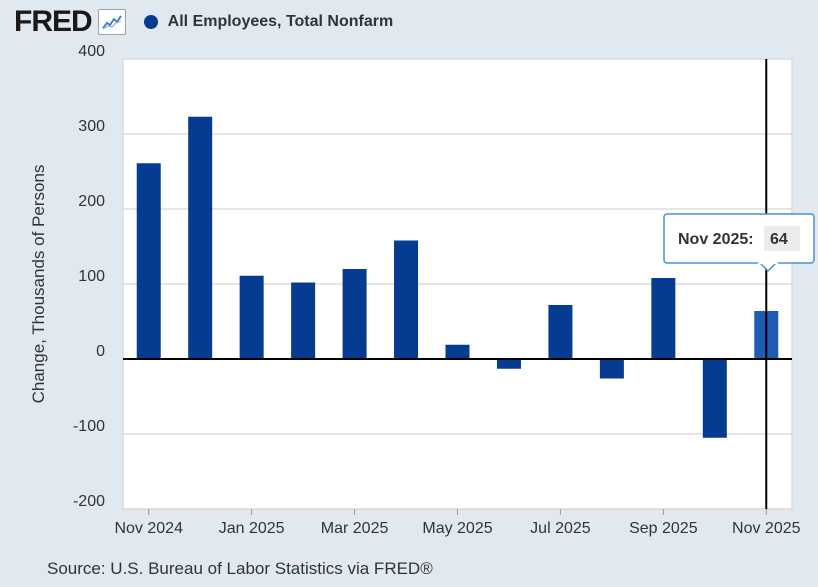  Describe the element at coordinates (89, 426) in the screenshot. I see `y-tick-label: -100` at that location.